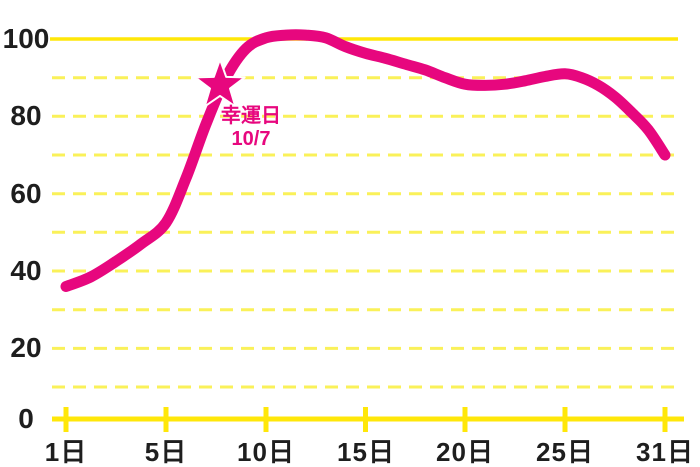 The width and height of the screenshot is (700, 467). What do you see at coordinates (66, 452) in the screenshot?
I see `x-axis-label: 1日` at bounding box center [66, 452].